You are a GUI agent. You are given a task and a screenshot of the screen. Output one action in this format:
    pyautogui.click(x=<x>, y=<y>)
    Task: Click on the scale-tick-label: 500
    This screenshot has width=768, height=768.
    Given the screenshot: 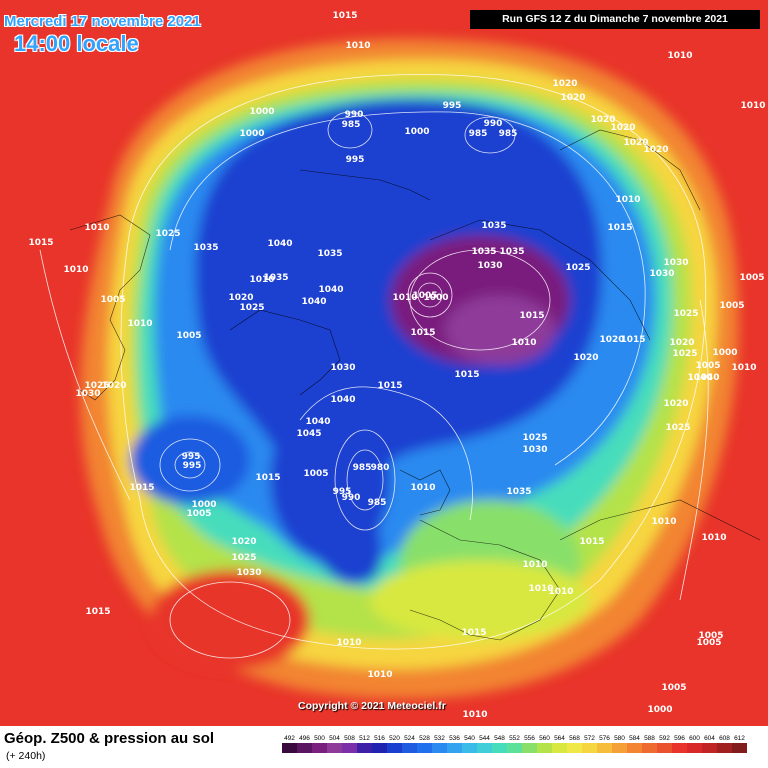 What is the action you would take?
    pyautogui.click(x=319, y=738)
    